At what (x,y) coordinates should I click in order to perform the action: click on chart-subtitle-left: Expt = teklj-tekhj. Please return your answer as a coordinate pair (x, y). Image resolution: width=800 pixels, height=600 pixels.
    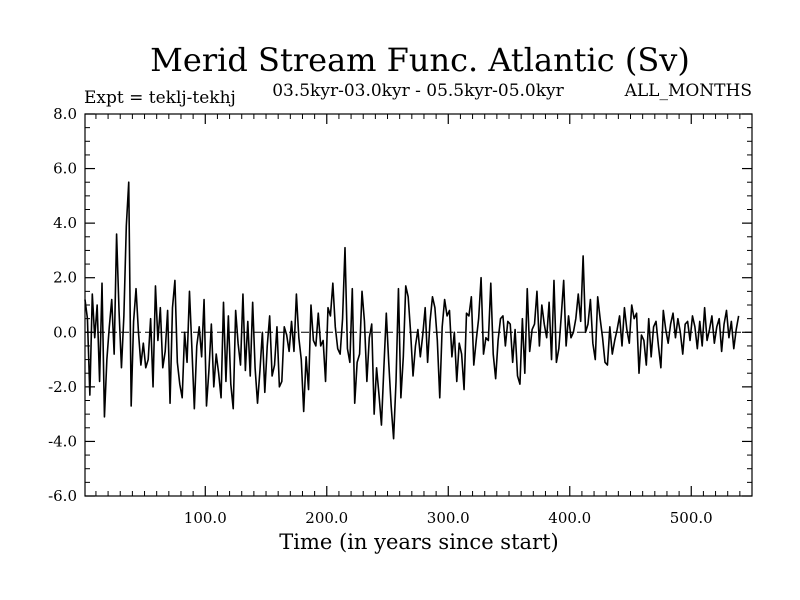
    Looking at the image, I should click on (160, 98).